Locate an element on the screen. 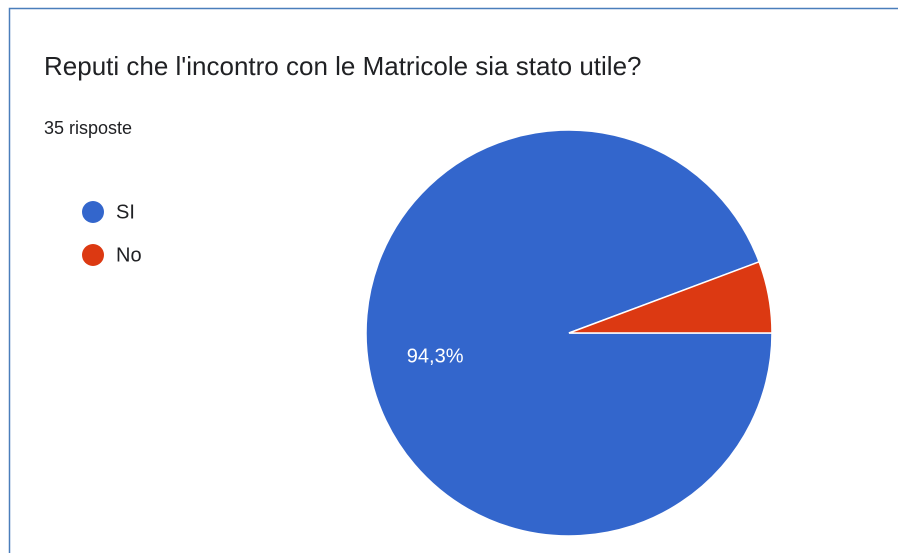 The image size is (898, 553). slice-label: 94,3% is located at coordinates (435, 357).